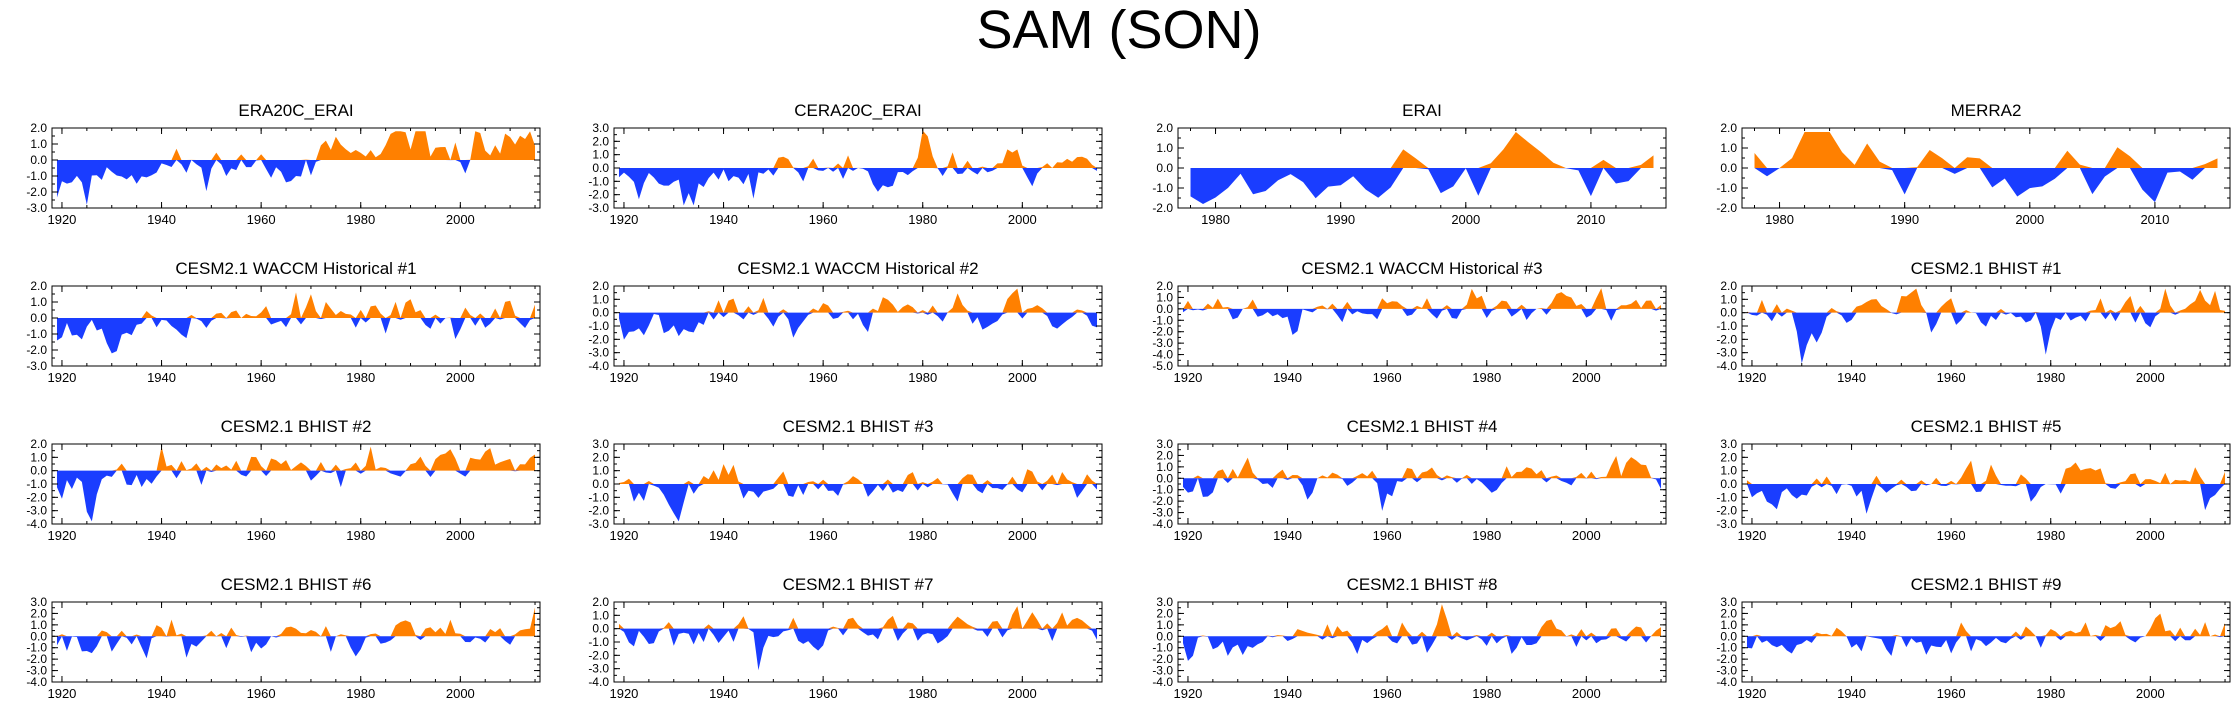  Describe the element at coordinates (1986, 584) in the screenshot. I see `panel-title: CESM2.1 BHIST #9` at that location.